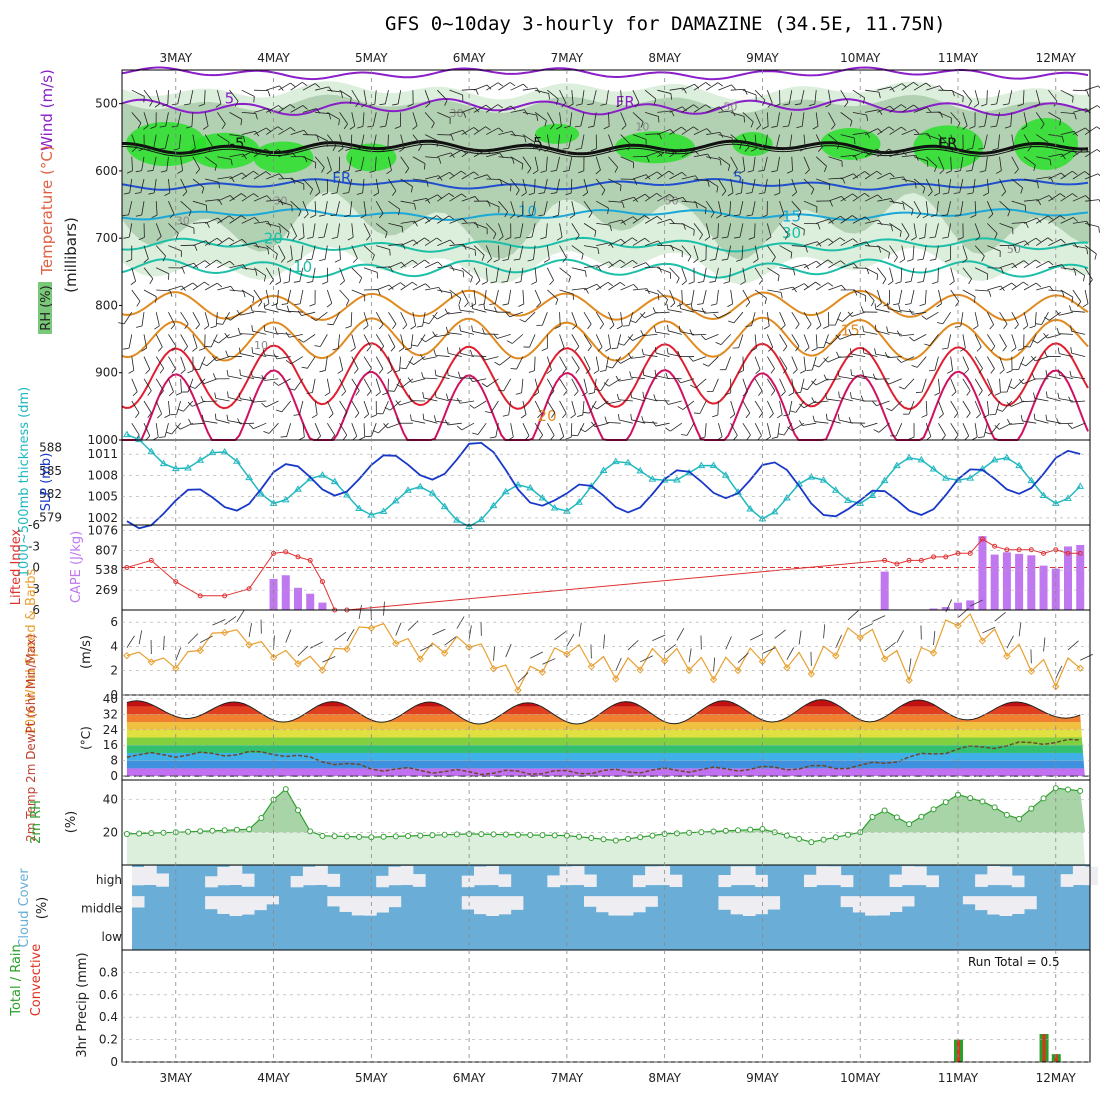  I want to click on cloud-mid-clear, so click(211, 903).